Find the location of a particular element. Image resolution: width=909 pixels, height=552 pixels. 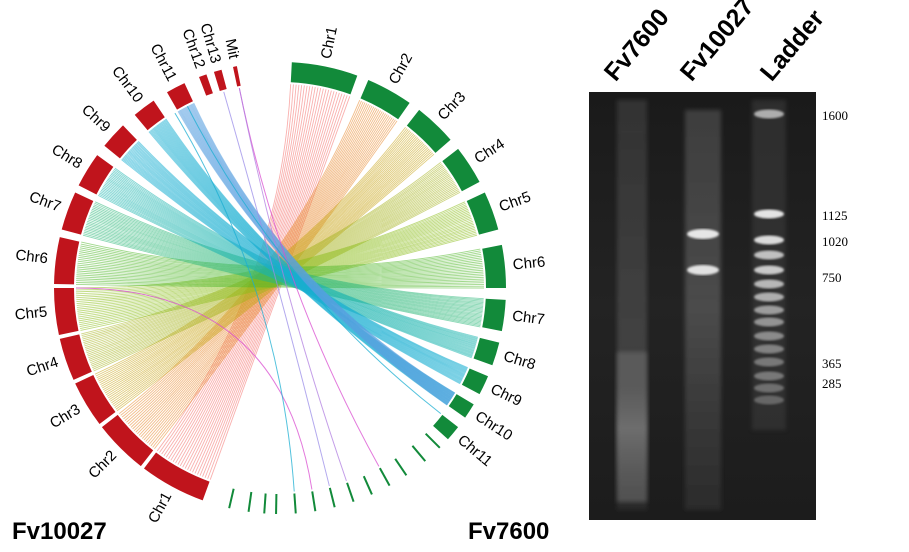

fv10027-chr-label: Chr5 is located at coordinates (31, 313).